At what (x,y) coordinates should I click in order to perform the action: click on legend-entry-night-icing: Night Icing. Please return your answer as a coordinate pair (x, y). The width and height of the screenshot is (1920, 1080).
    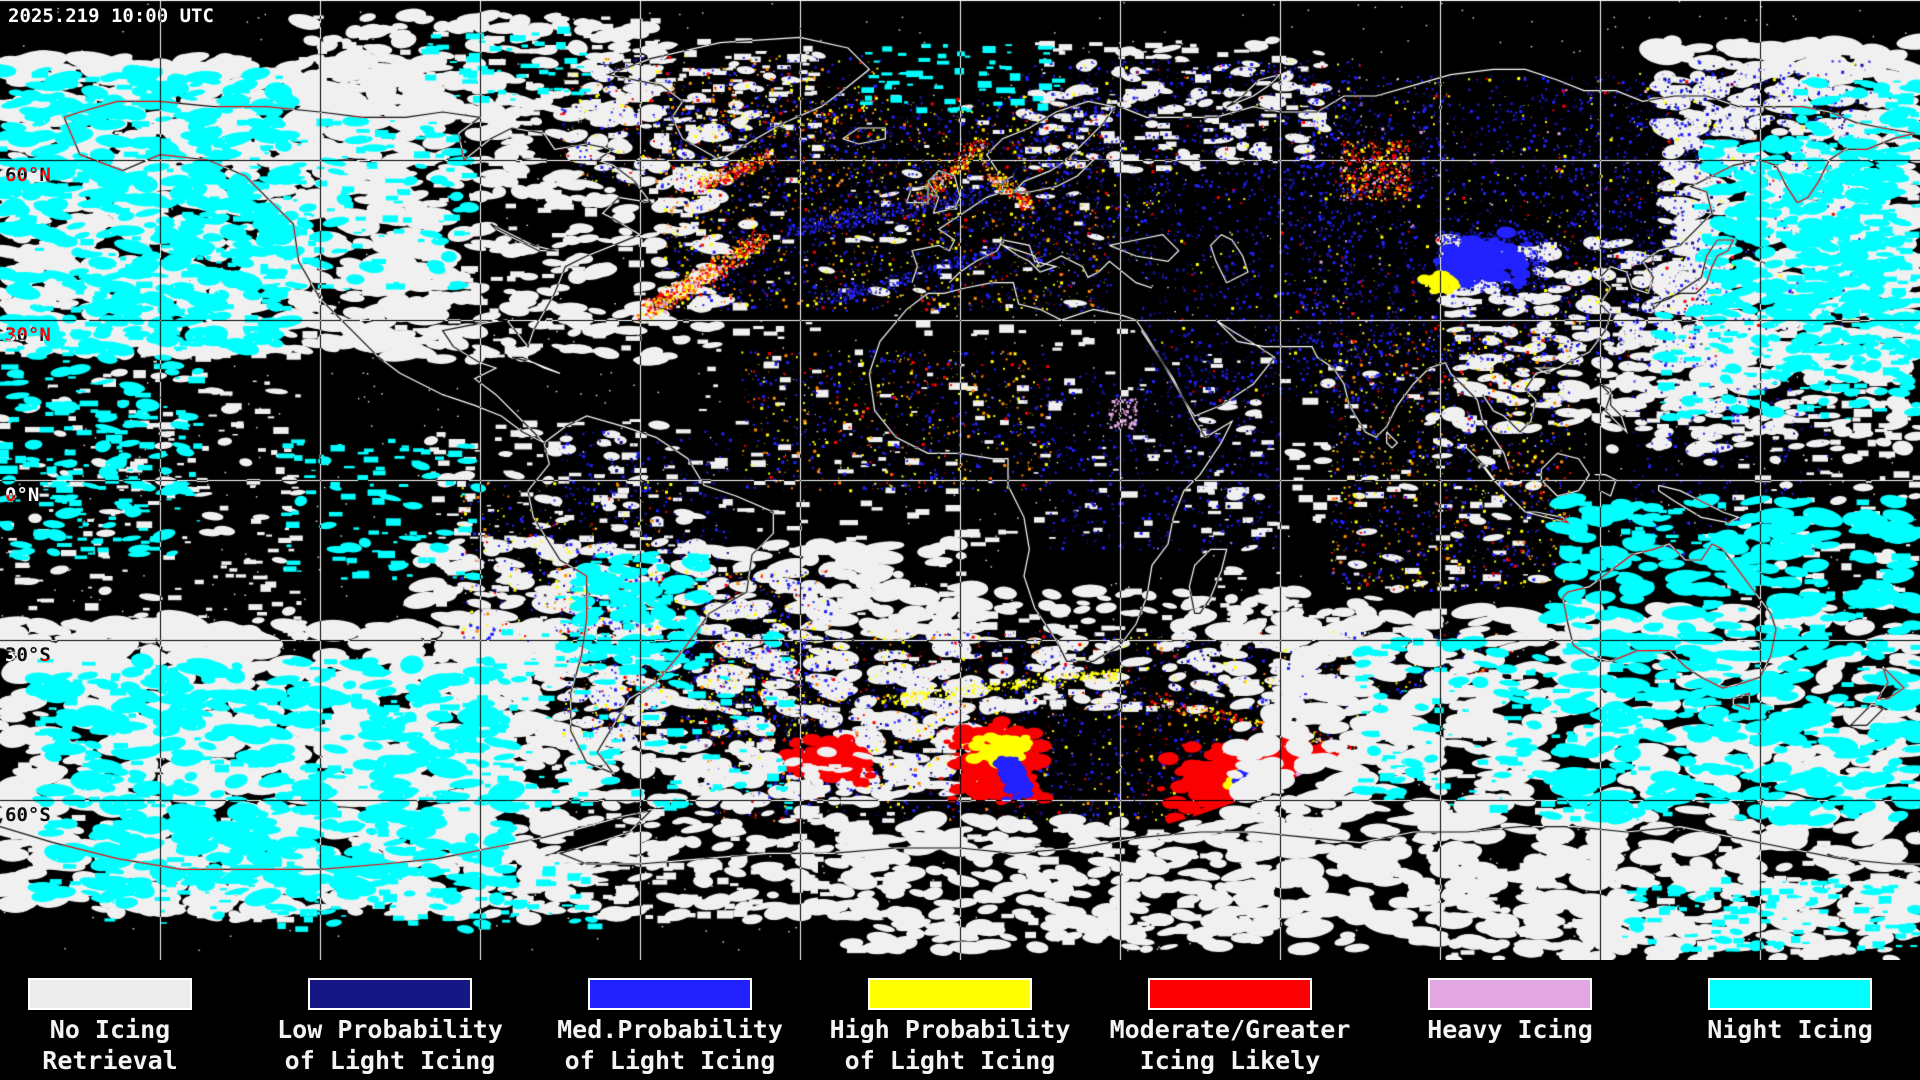
    Looking at the image, I should click on (1775, 1002).